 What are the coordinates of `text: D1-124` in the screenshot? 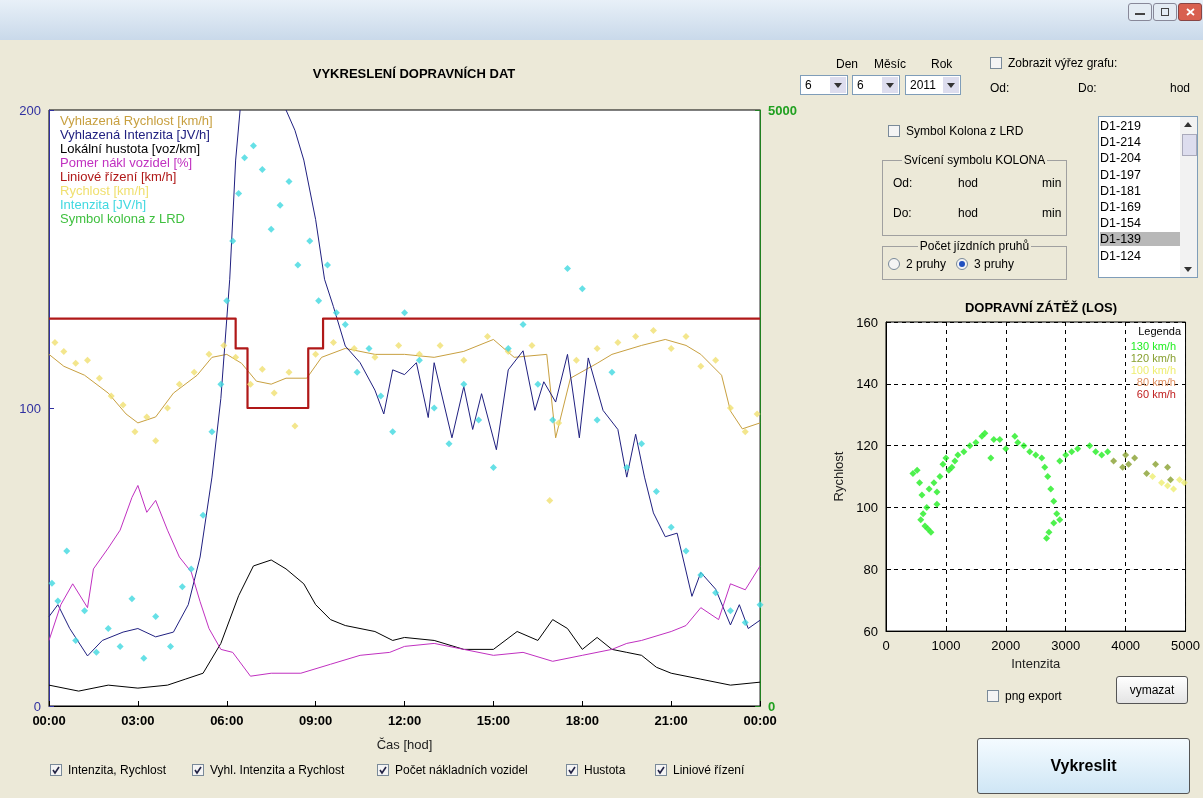 It's located at (1121, 255).